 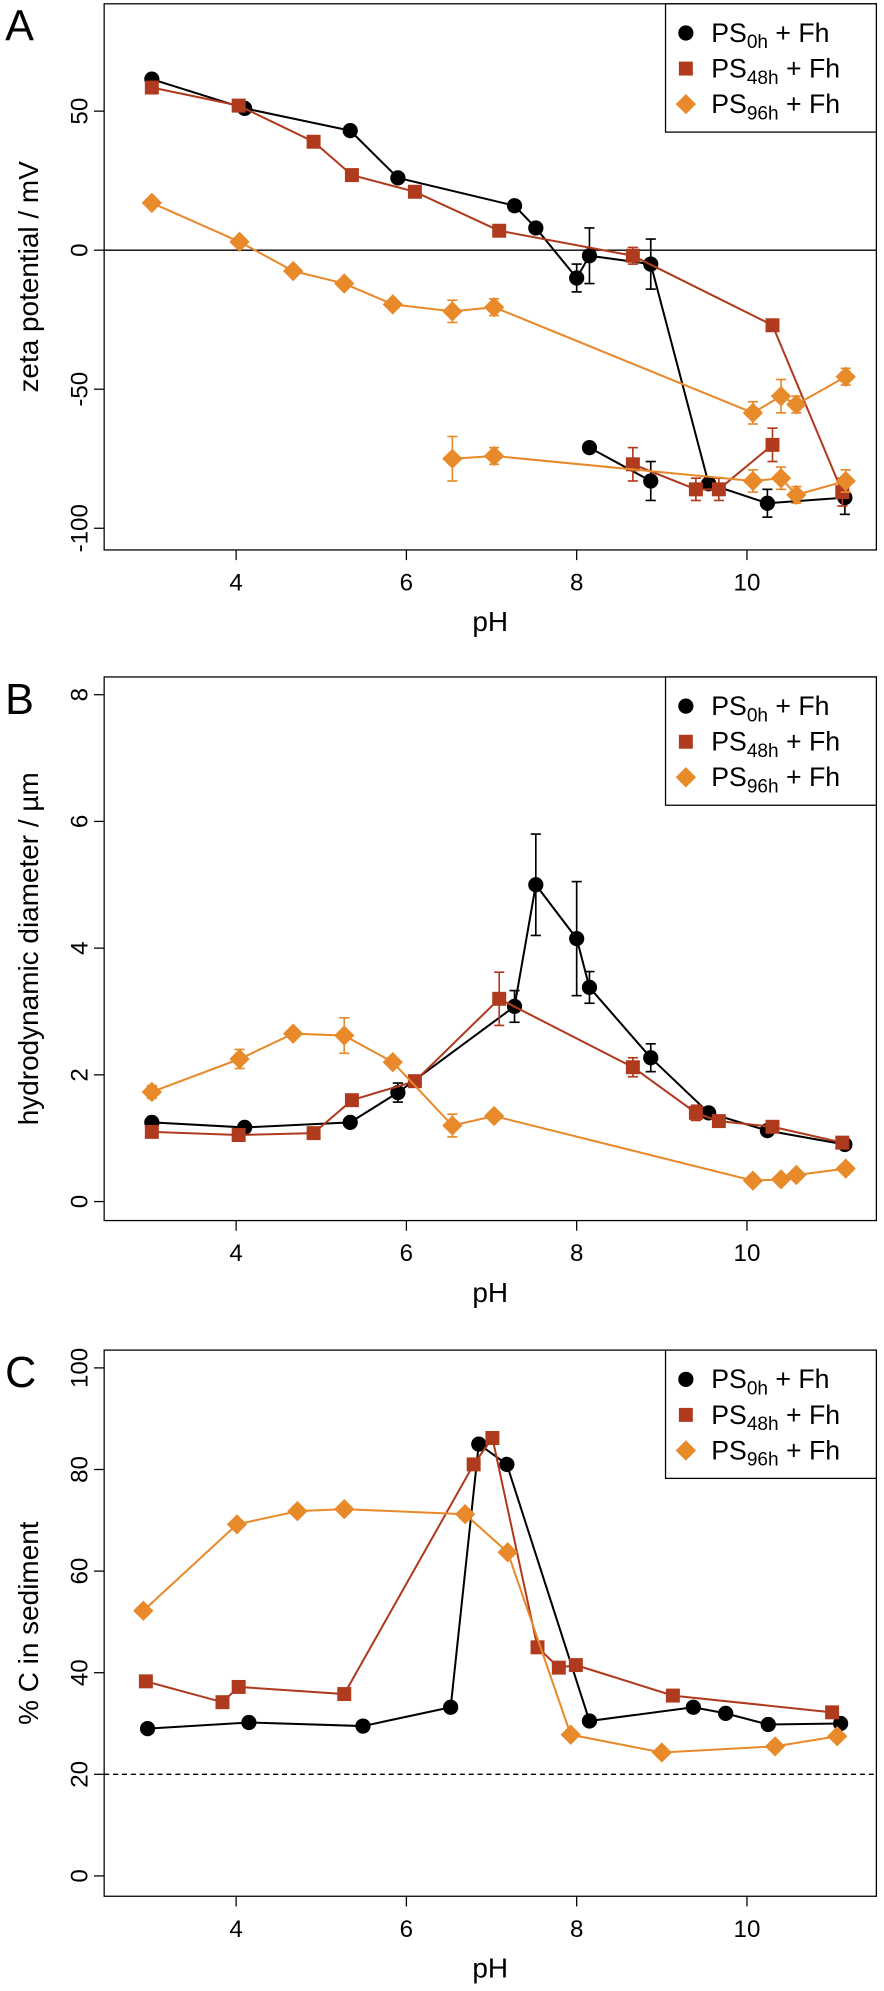 I want to click on x-axis-label: pH, so click(x=490, y=1968).